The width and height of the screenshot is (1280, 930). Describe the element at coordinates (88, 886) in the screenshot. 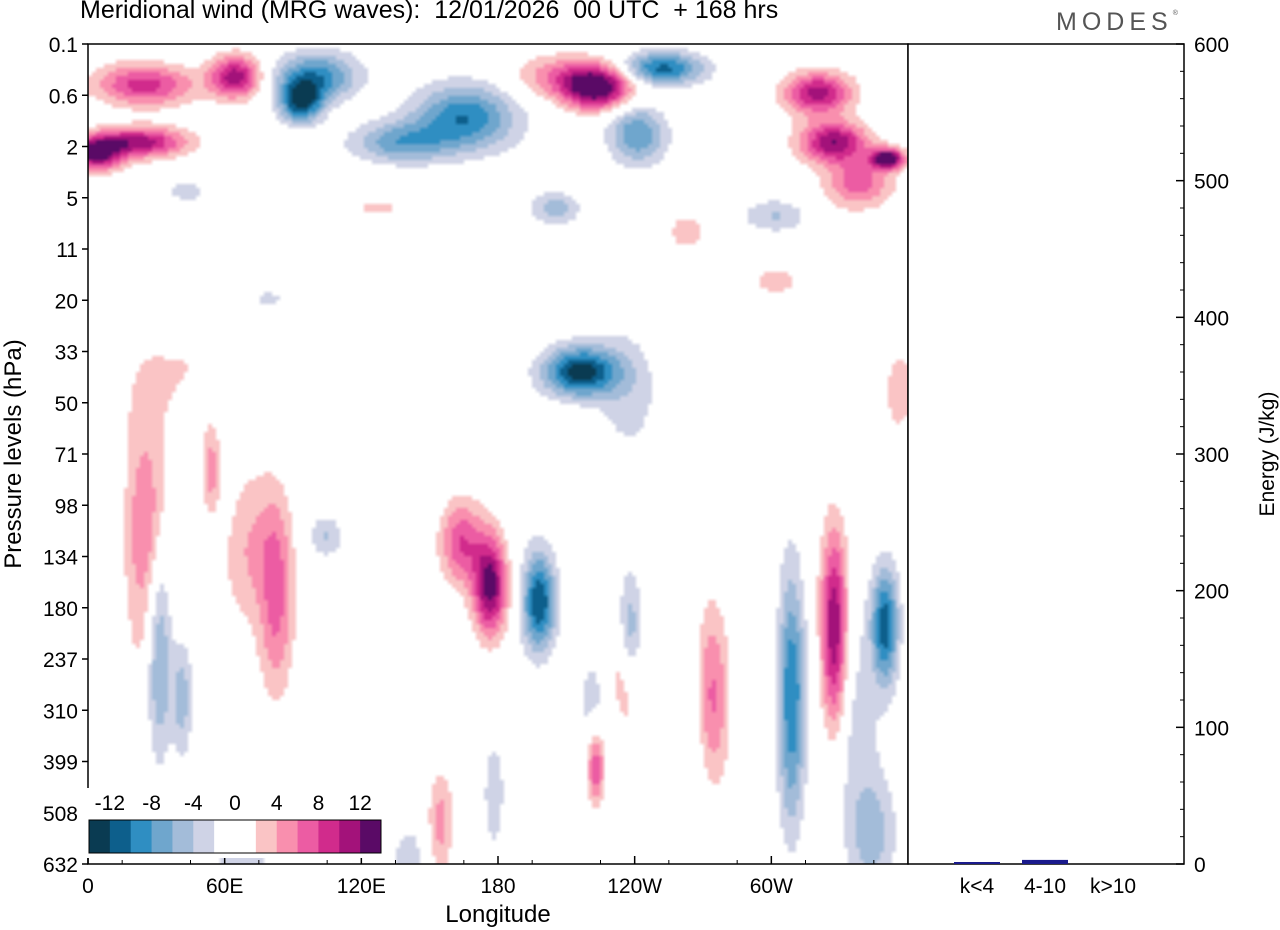

I see `x-tick-label: 0` at that location.